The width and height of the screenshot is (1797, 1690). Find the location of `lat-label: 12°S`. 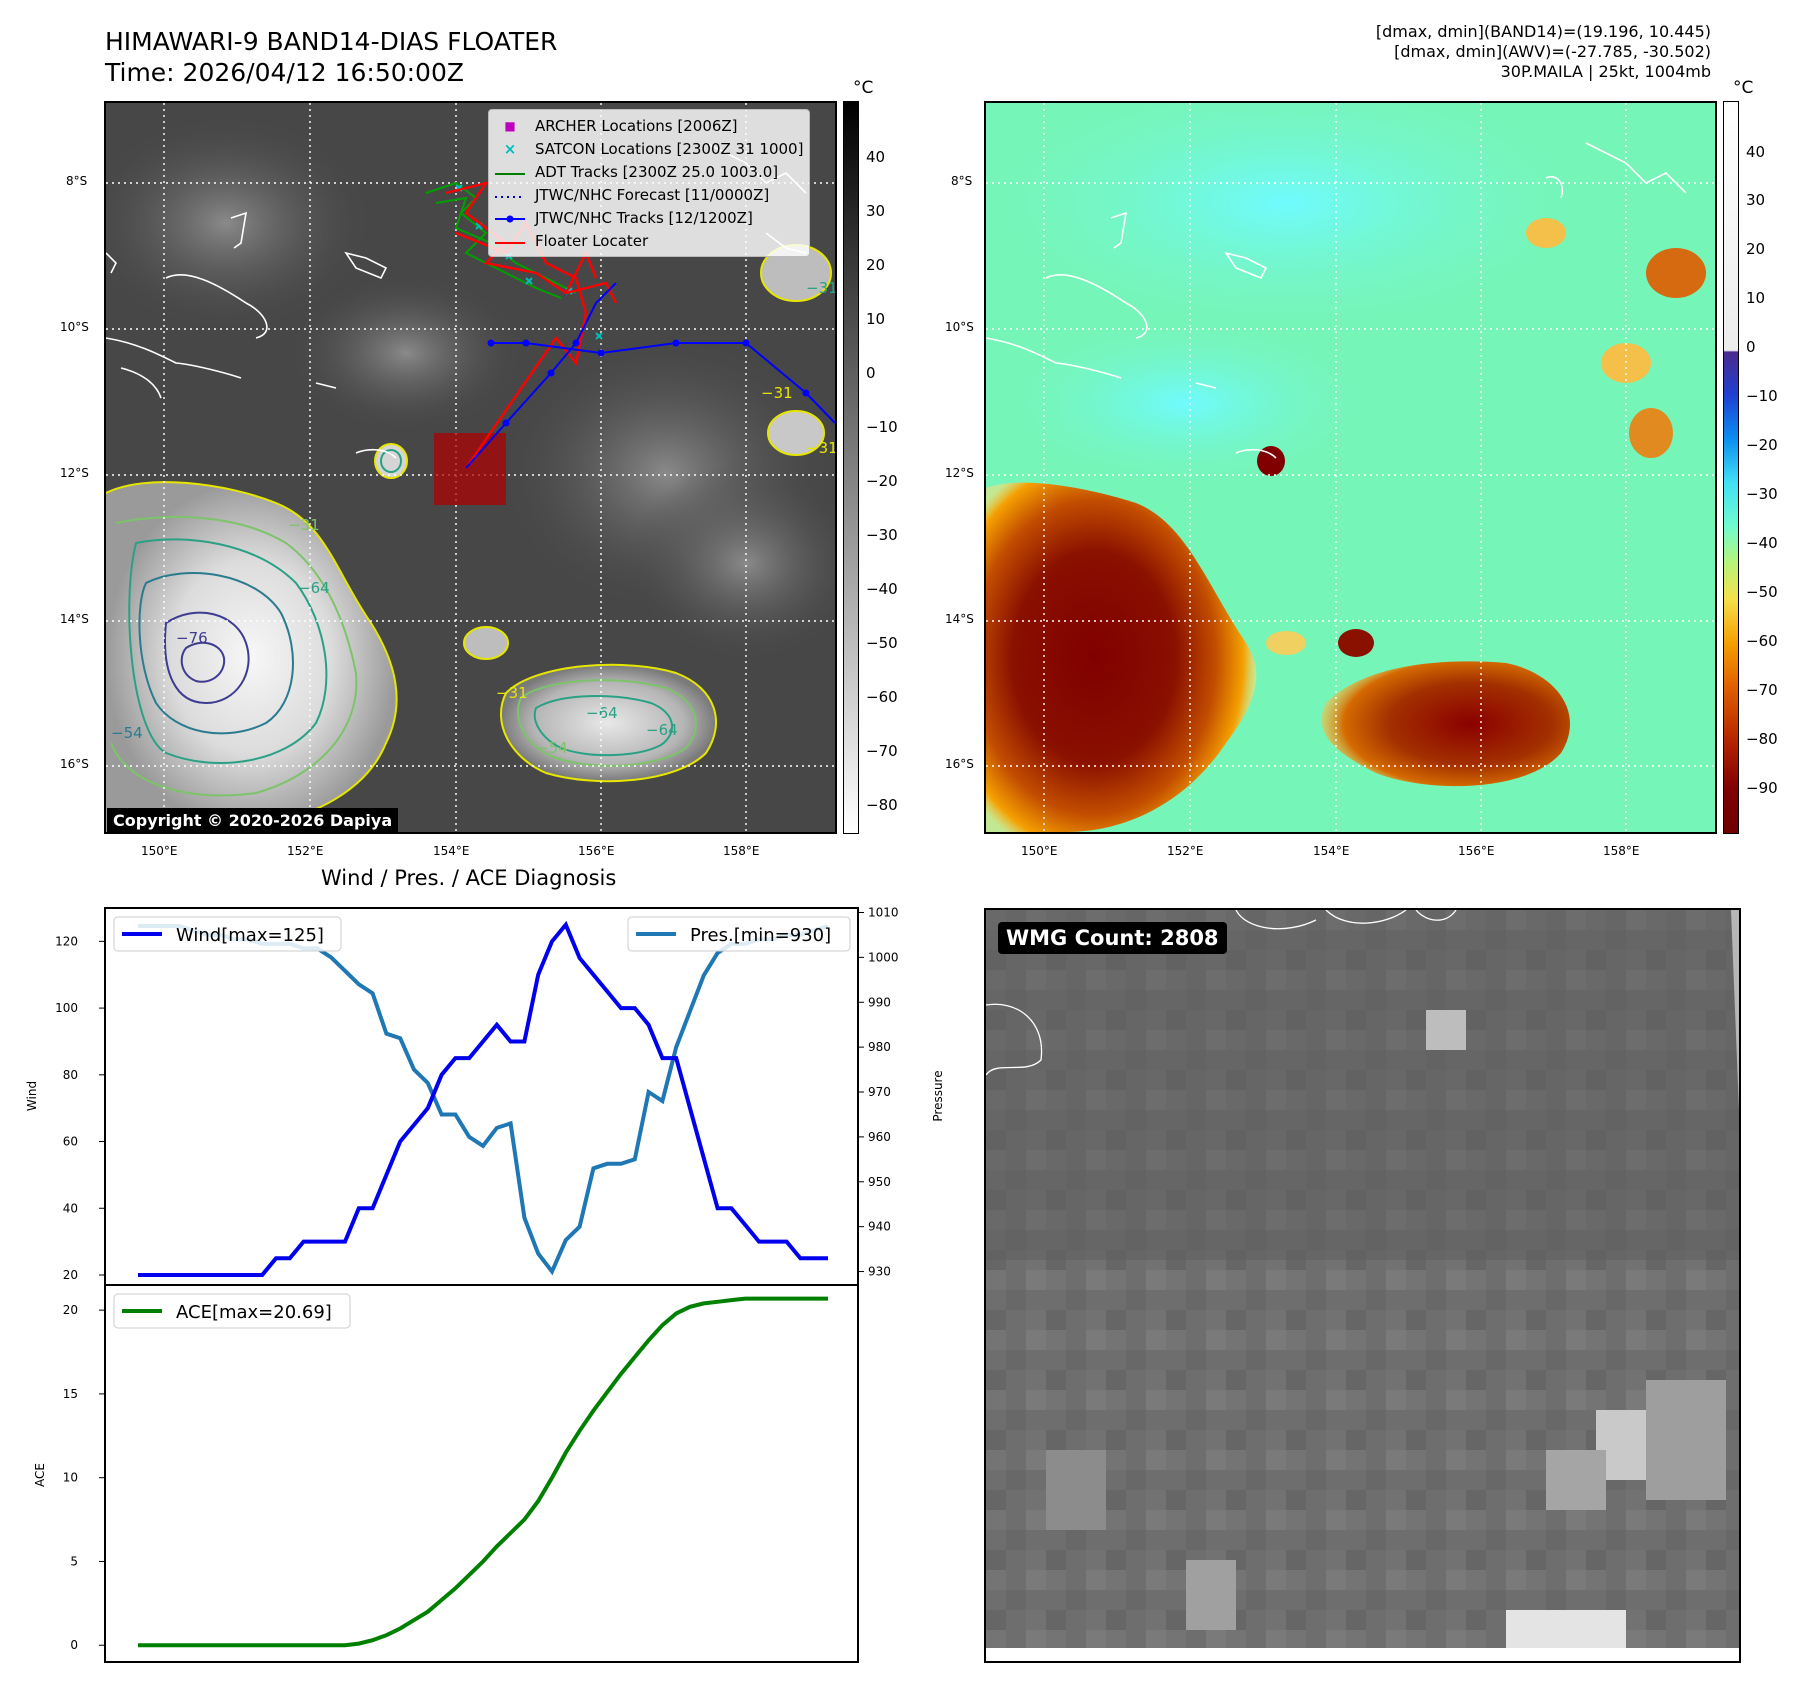

lat-label: 12°S is located at coordinates (74, 473).